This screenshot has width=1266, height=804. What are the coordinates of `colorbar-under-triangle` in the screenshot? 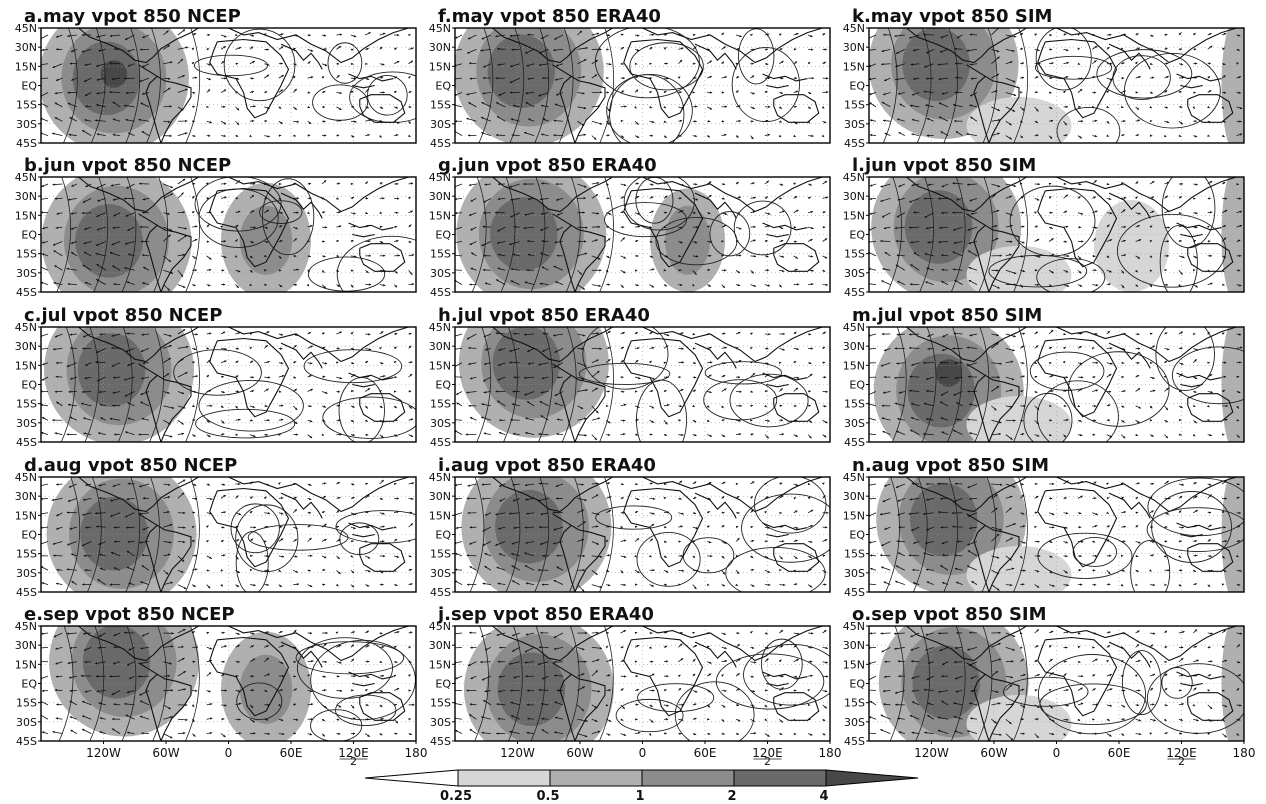 It's located at (411, 778).